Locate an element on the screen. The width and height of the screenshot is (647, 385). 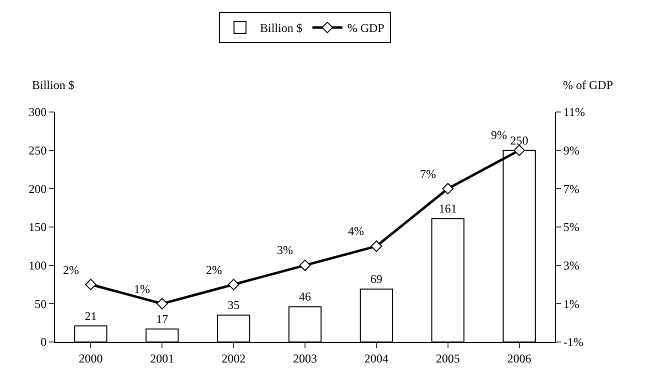
y2-tick-label: -1% is located at coordinates (573, 342).